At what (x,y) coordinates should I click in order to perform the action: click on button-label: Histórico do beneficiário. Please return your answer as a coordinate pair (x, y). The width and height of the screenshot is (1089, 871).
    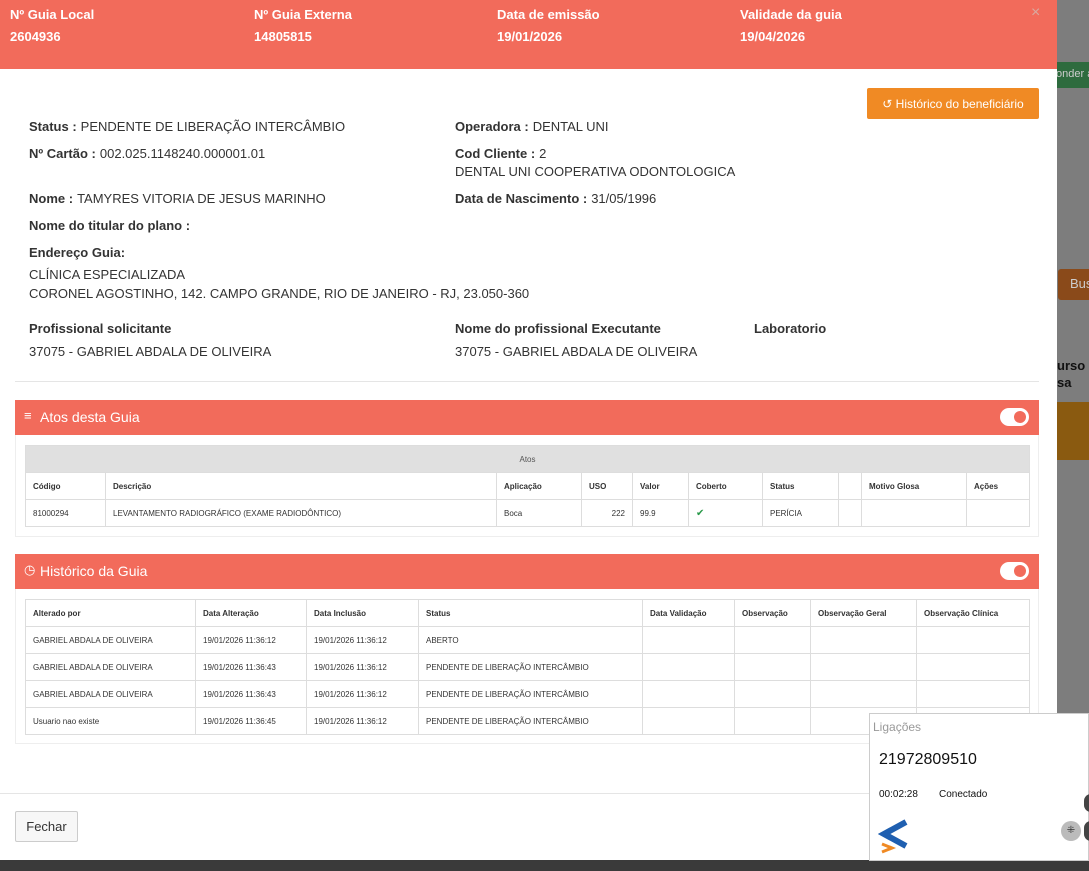
    Looking at the image, I should click on (959, 103).